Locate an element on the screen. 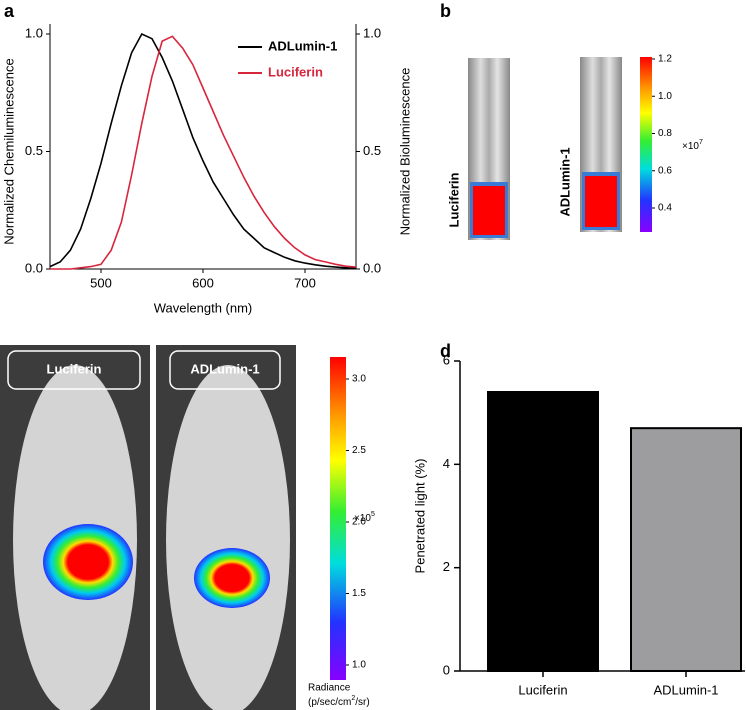 This screenshot has height=710, width=746. mouse-label: ADLumin-1 is located at coordinates (224, 368).